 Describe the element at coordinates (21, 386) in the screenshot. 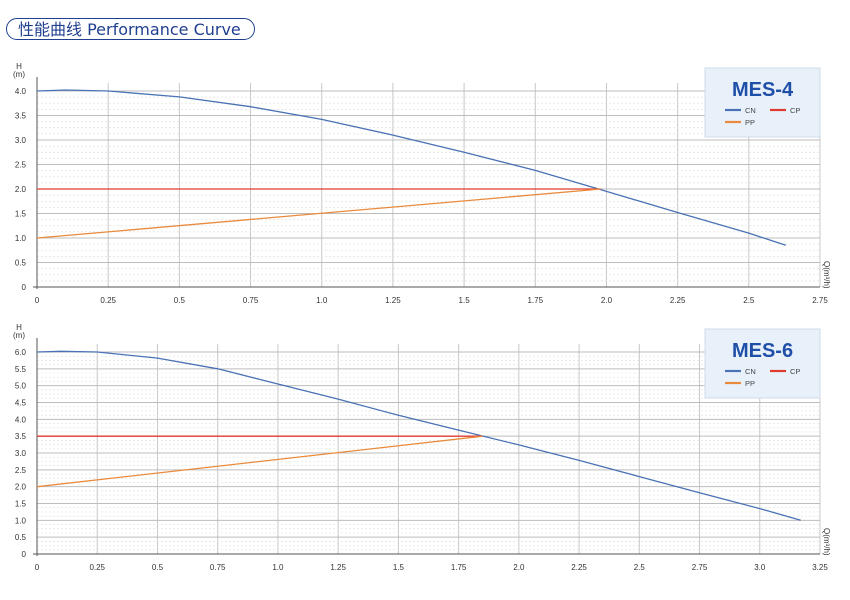

I see `y-tick-label: 5.0` at that location.